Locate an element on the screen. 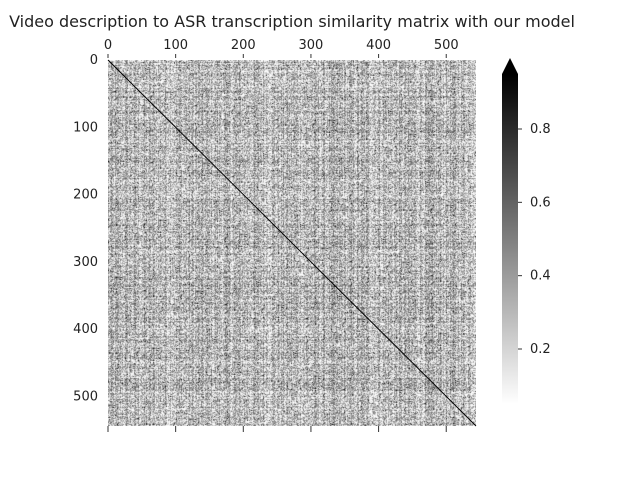 The image size is (640, 480). colorbar-extend-arrow is located at coordinates (510, 66).